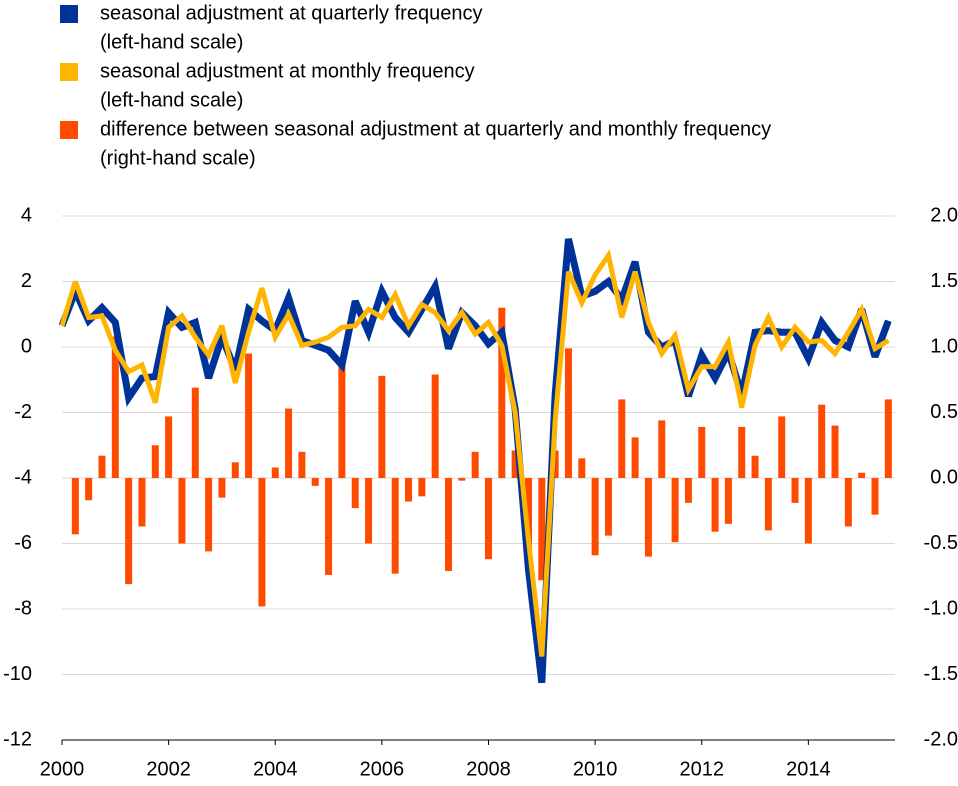  I want to click on x-tick-label: 2004, so click(275, 769).